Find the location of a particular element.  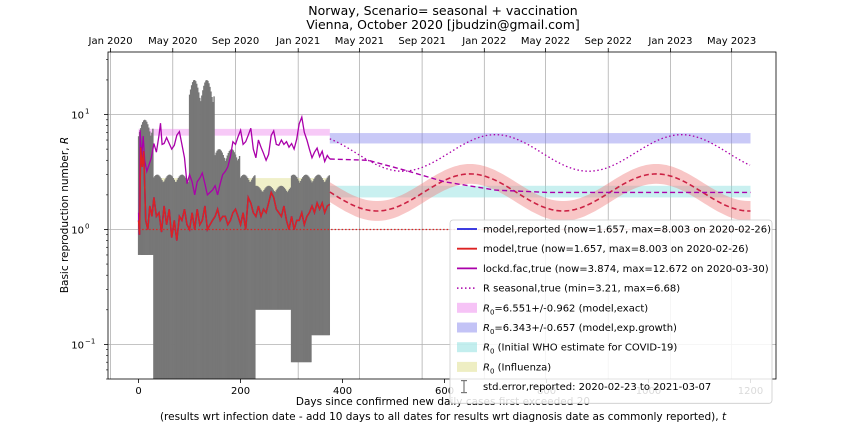

y-axis-tick-exponent: −1 is located at coordinates (90, 341).